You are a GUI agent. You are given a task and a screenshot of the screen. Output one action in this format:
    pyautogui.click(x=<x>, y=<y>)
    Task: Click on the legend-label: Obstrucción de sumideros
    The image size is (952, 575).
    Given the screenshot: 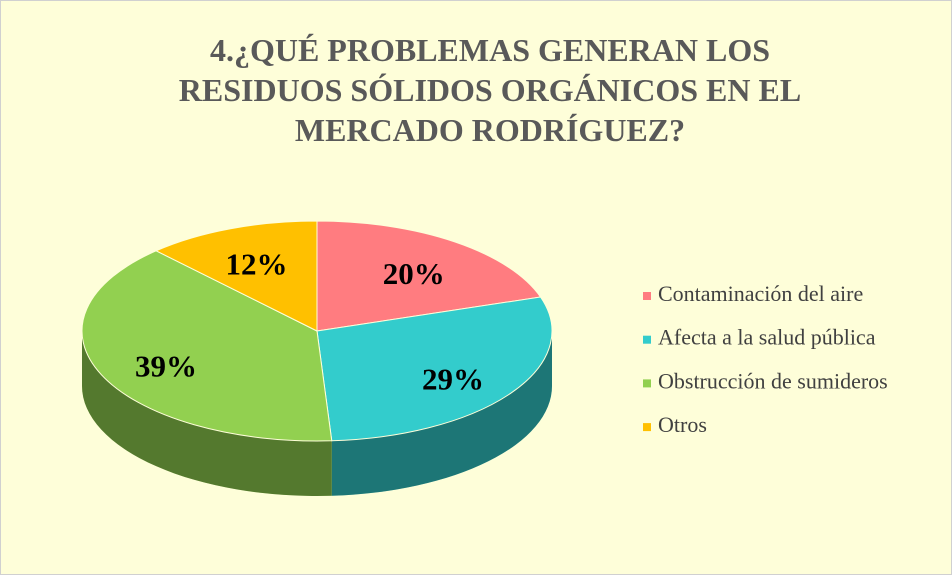 What is the action you would take?
    pyautogui.click(x=773, y=380)
    